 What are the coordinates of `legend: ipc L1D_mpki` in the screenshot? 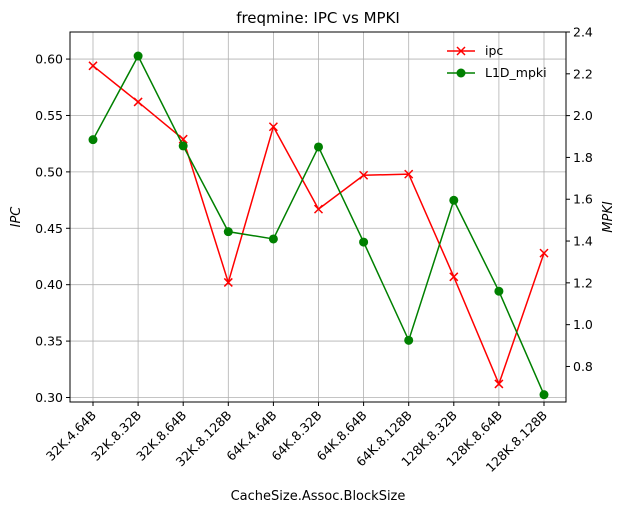 It's located at (497, 61).